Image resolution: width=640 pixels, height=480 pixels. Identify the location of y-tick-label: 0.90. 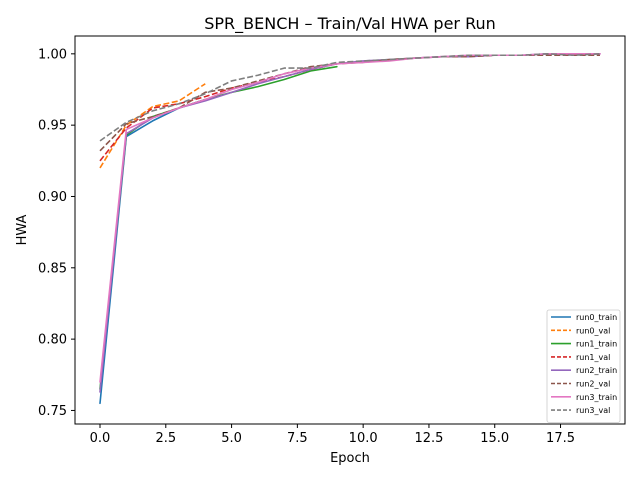
(52, 197).